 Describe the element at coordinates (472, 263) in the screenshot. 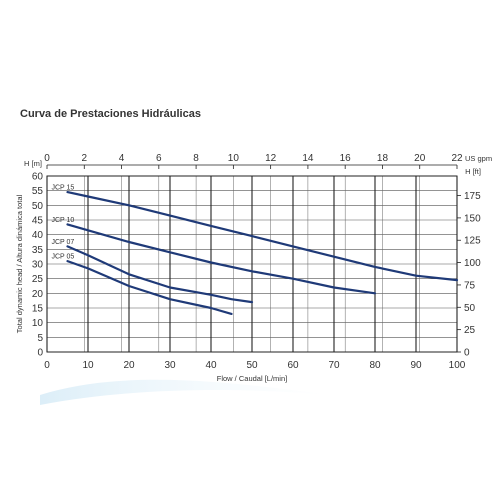

I see `right-tick-label: 100` at that location.